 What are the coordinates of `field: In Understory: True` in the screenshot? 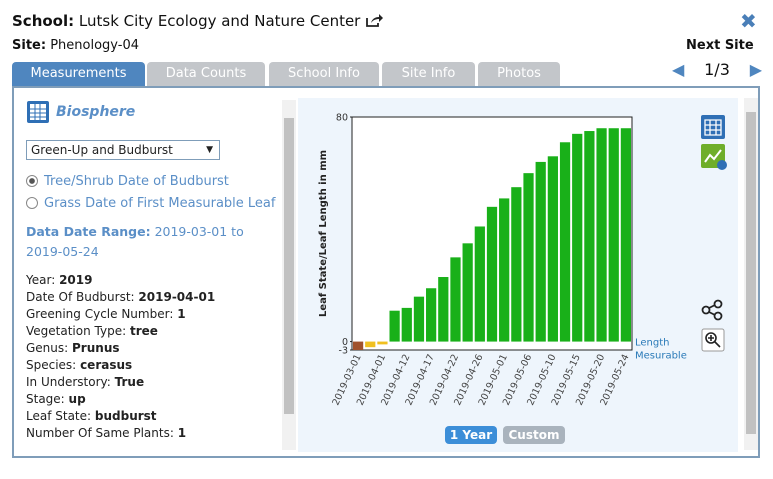 It's located at (153, 382).